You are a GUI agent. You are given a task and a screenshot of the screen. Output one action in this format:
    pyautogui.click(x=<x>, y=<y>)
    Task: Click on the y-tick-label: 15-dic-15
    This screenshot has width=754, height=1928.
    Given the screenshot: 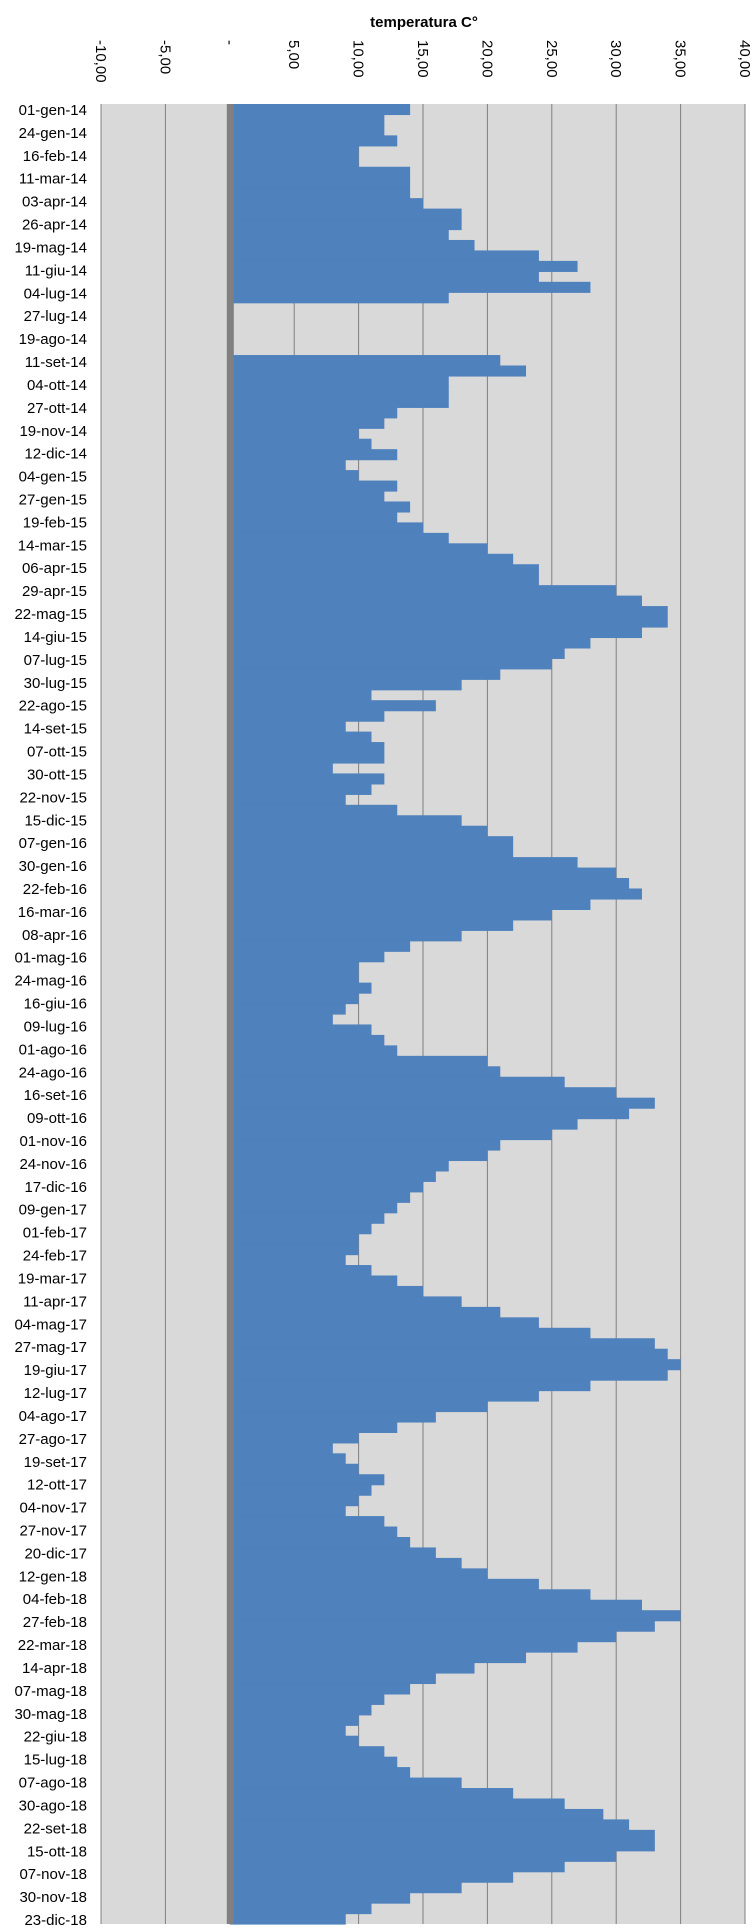 What is the action you would take?
    pyautogui.click(x=55, y=820)
    